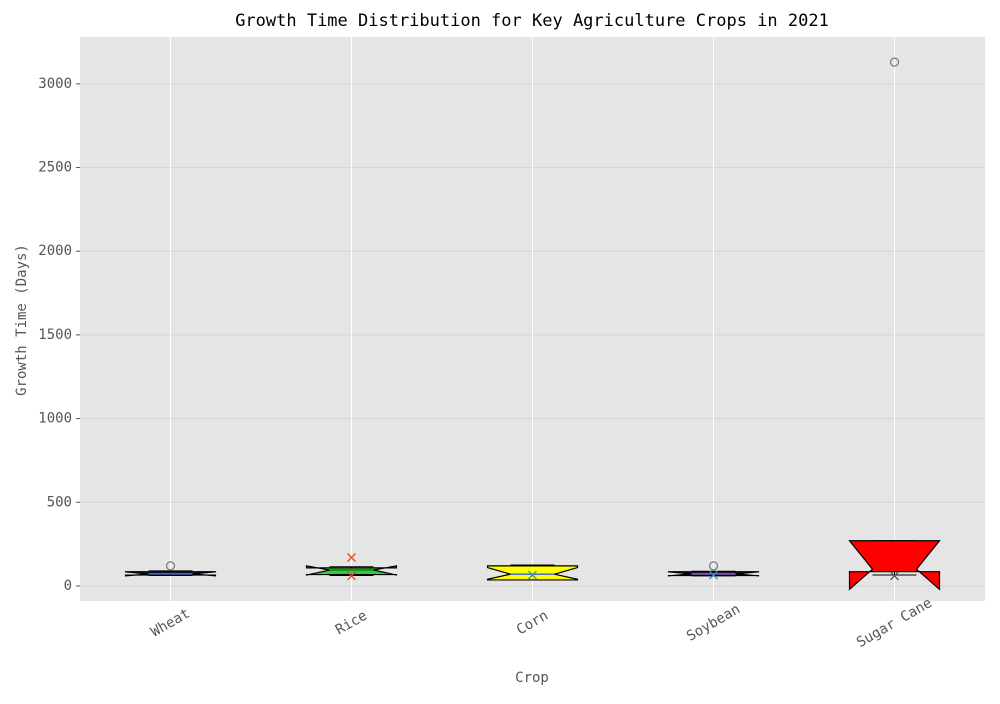 This screenshot has width=1000, height=704. I want to click on x-axis-label: Crop, so click(532, 678).